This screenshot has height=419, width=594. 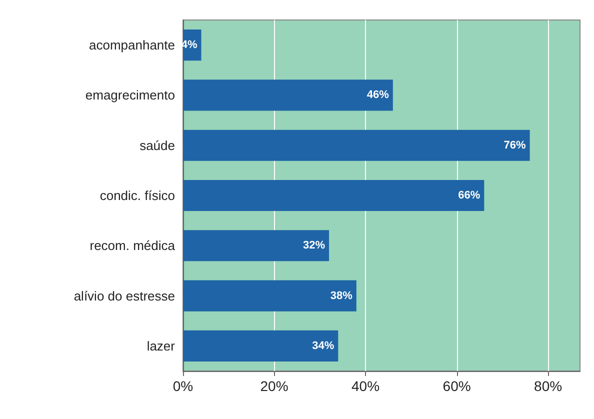 I want to click on x-tick-label: 80%, so click(x=548, y=386).